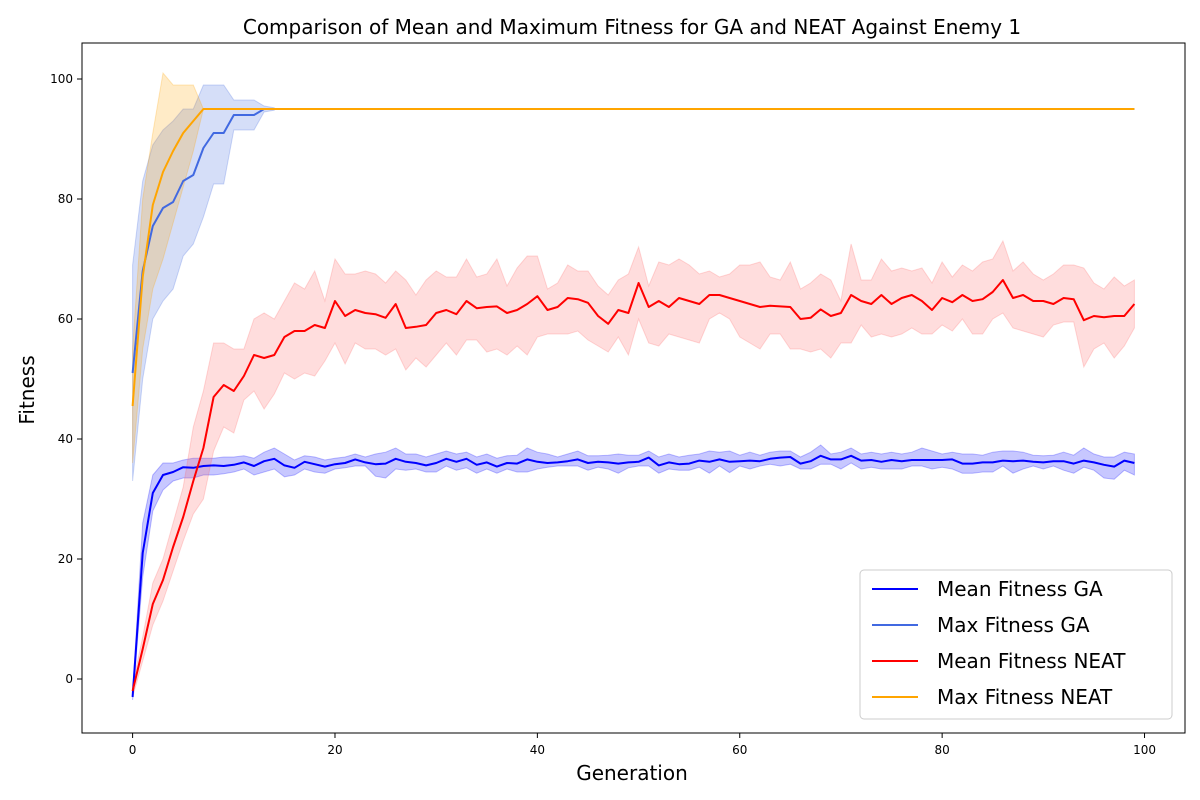 Image resolution: width=1200 pixels, height=800 pixels. I want to click on y-tick-label: 20, so click(65, 559).